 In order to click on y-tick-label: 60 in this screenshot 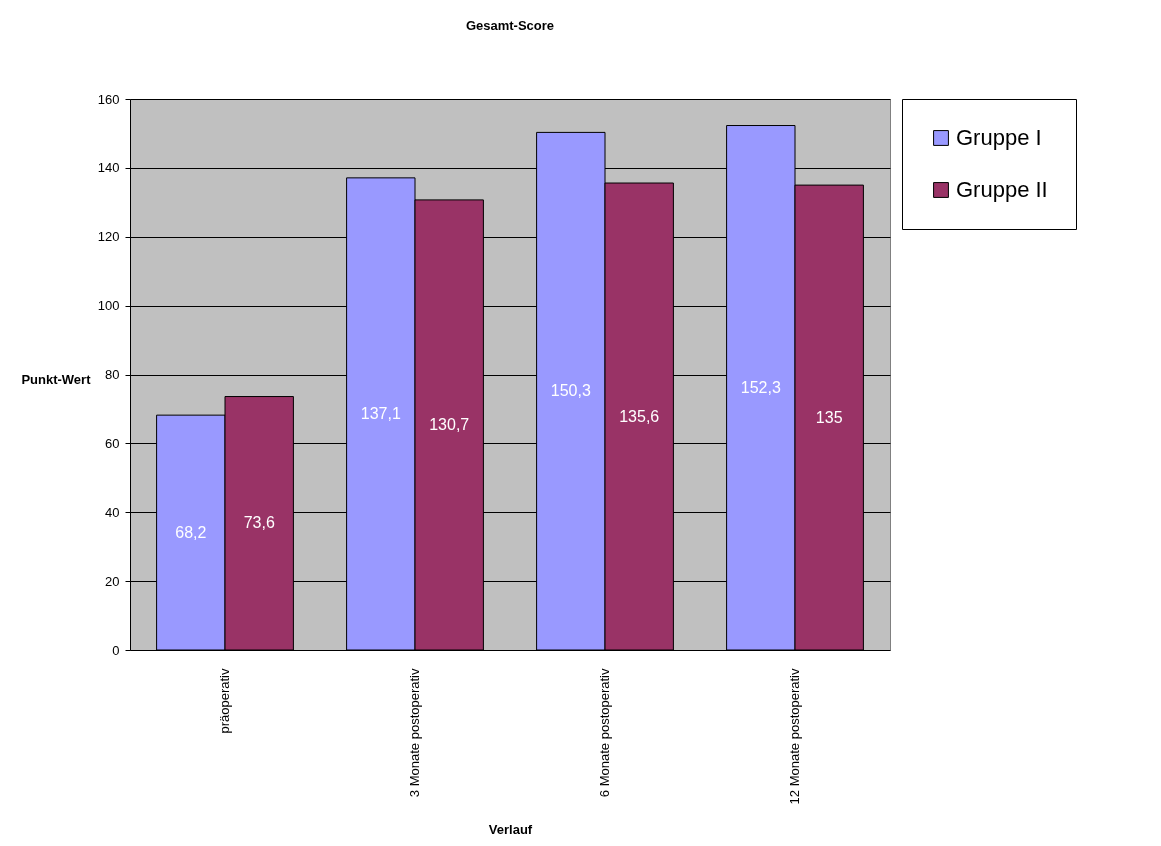, I will do `click(112, 443)`.